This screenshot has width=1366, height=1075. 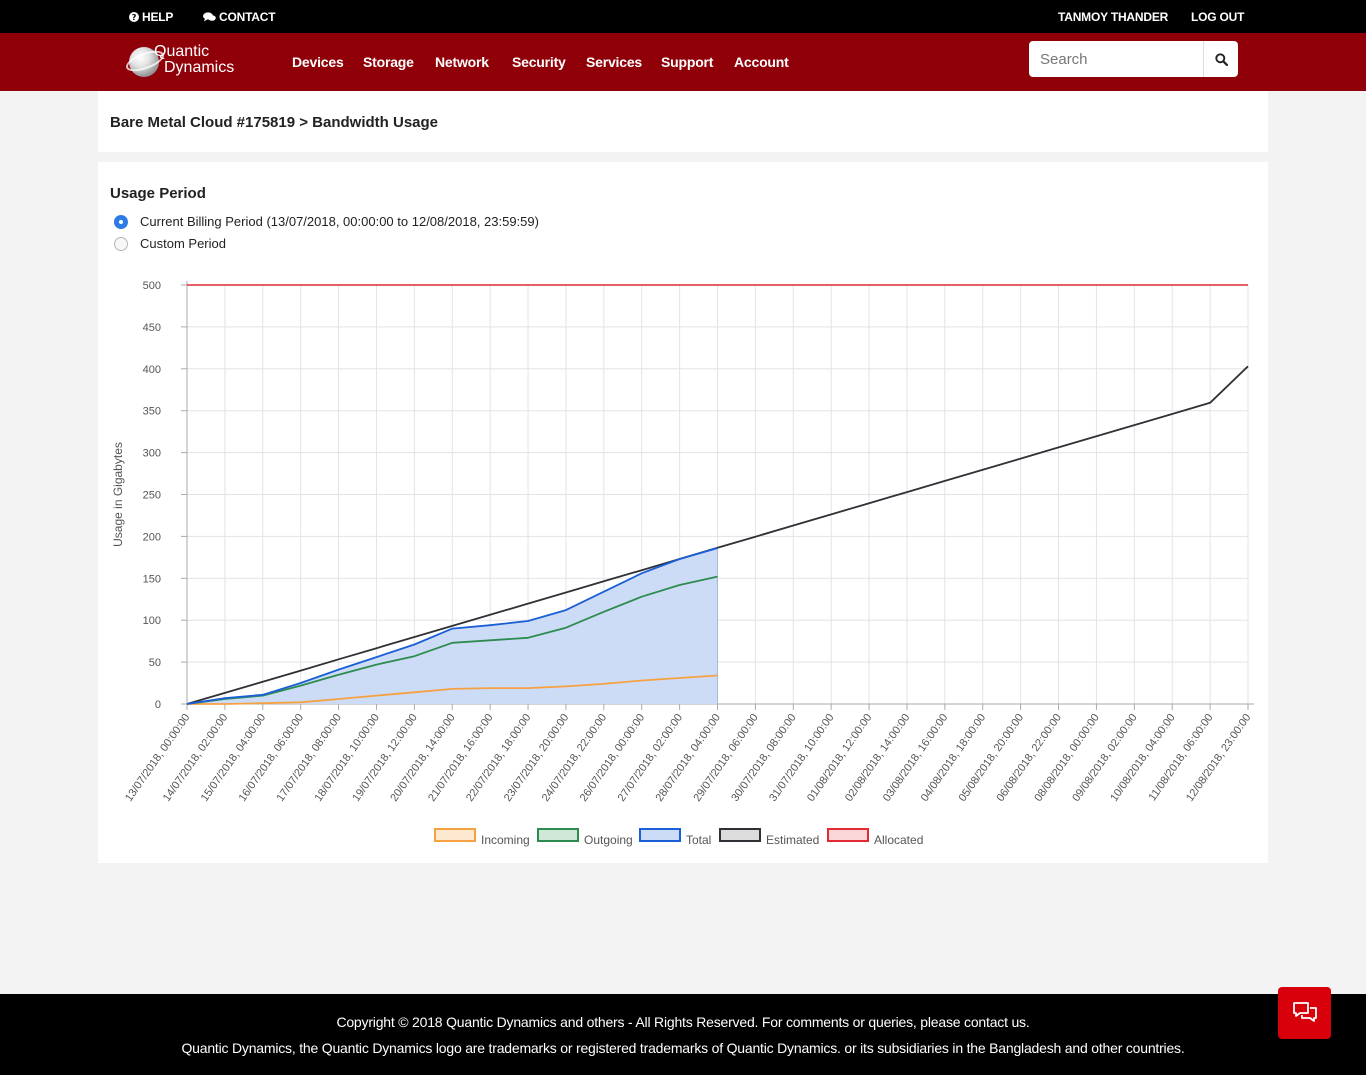 I want to click on x-tick-label: 08/08/2018, 00:00:00, so click(x=1066, y=758).